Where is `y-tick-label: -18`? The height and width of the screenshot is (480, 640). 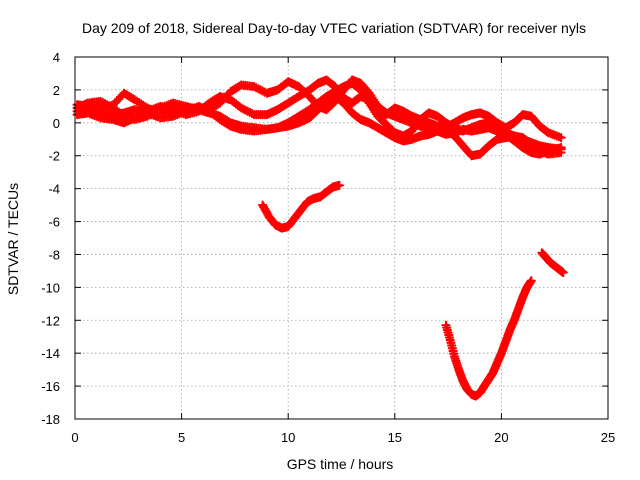
y-tick-label: -18 is located at coordinates (50, 419).